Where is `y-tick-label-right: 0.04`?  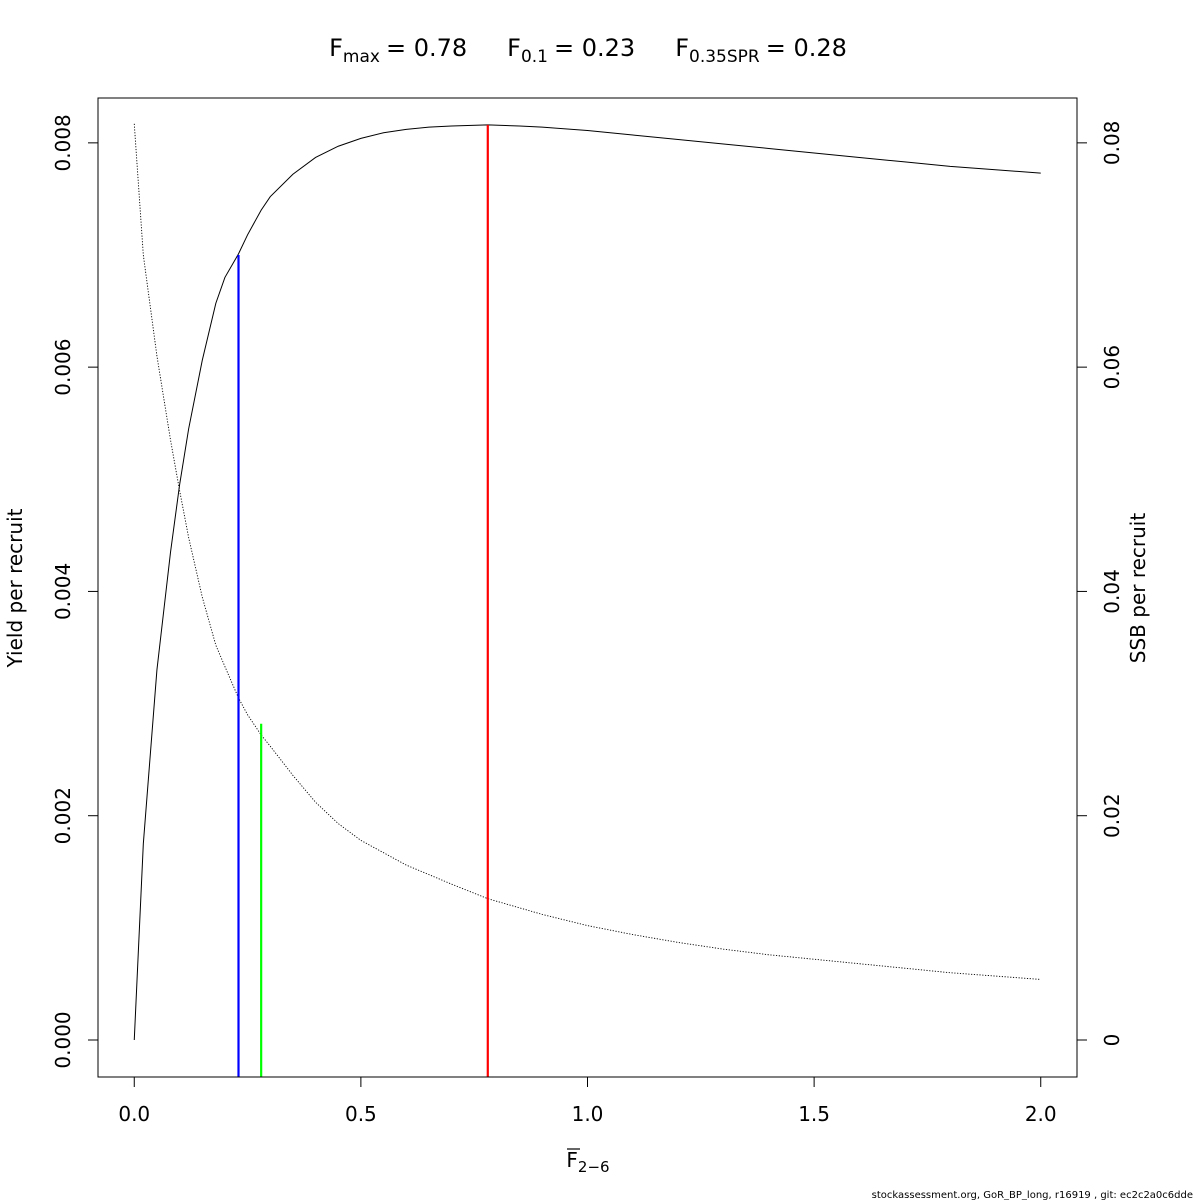 y-tick-label-right: 0.04 is located at coordinates (1112, 591).